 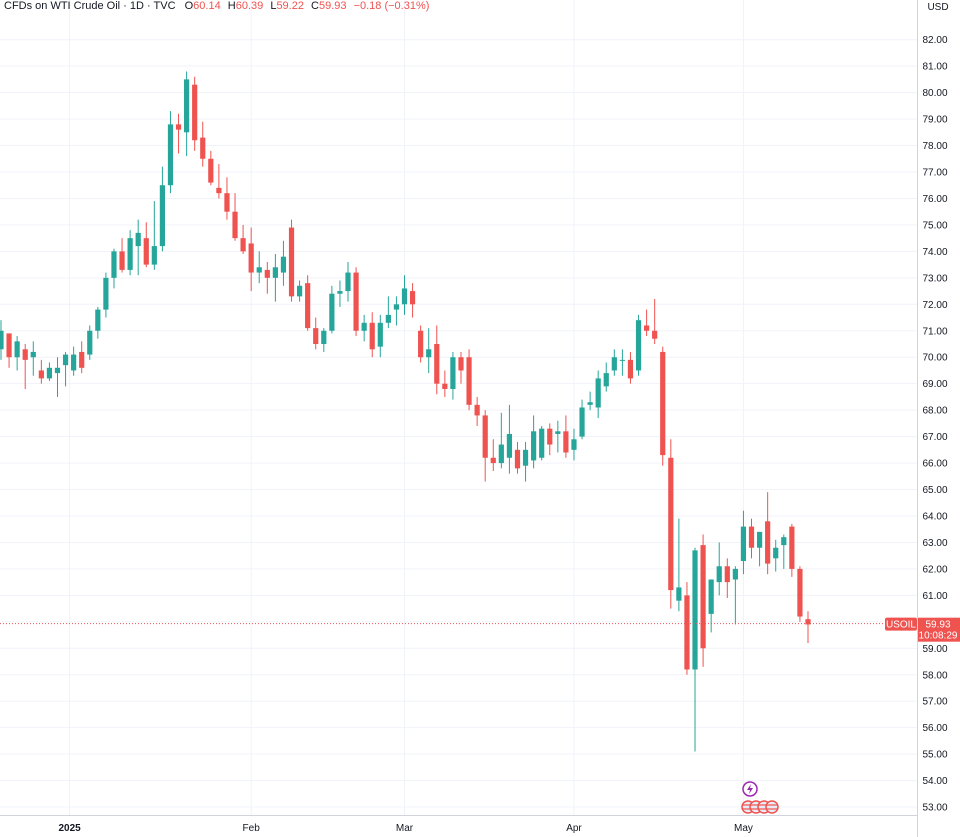 What do you see at coordinates (405, 828) in the screenshot?
I see `time-axis: 2025 Feb Mar Apr May` at bounding box center [405, 828].